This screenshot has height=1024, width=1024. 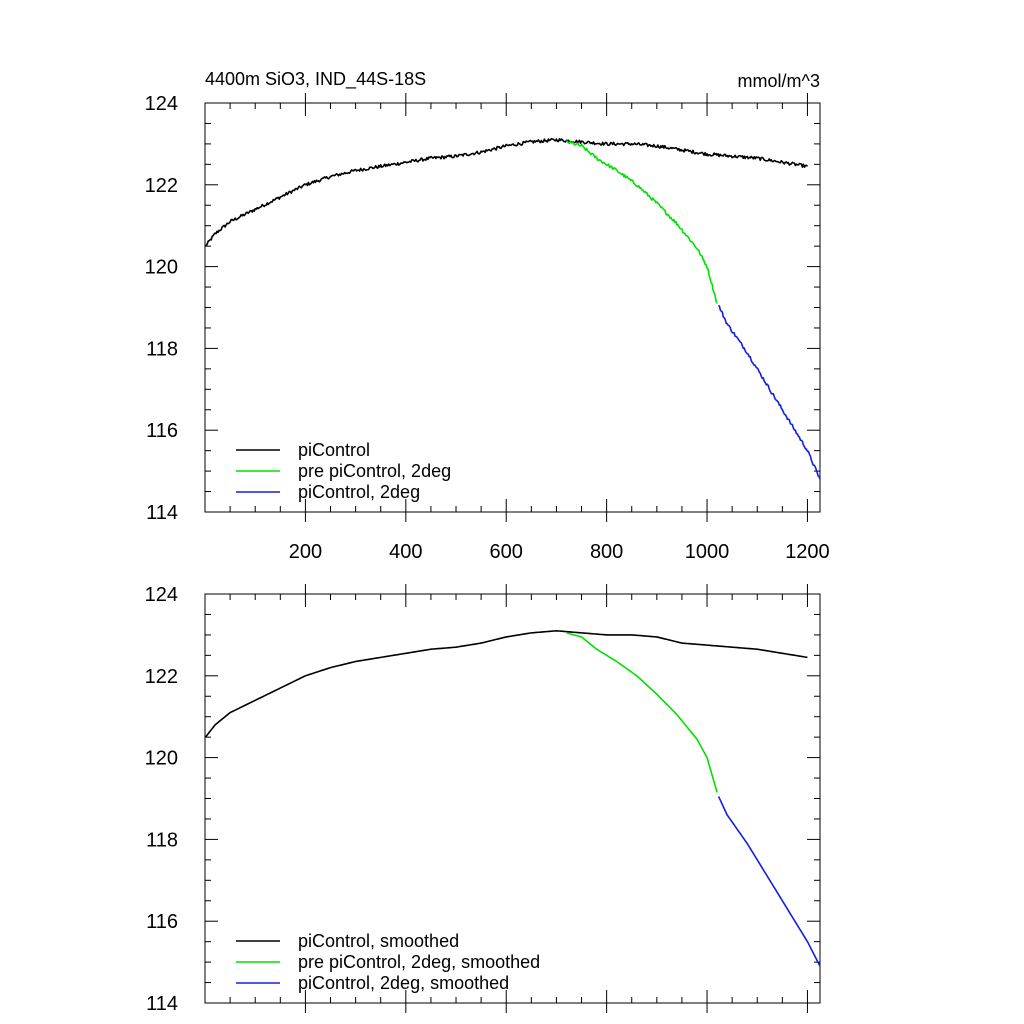 I want to click on x-tick-label: 800, so click(x=606, y=552).